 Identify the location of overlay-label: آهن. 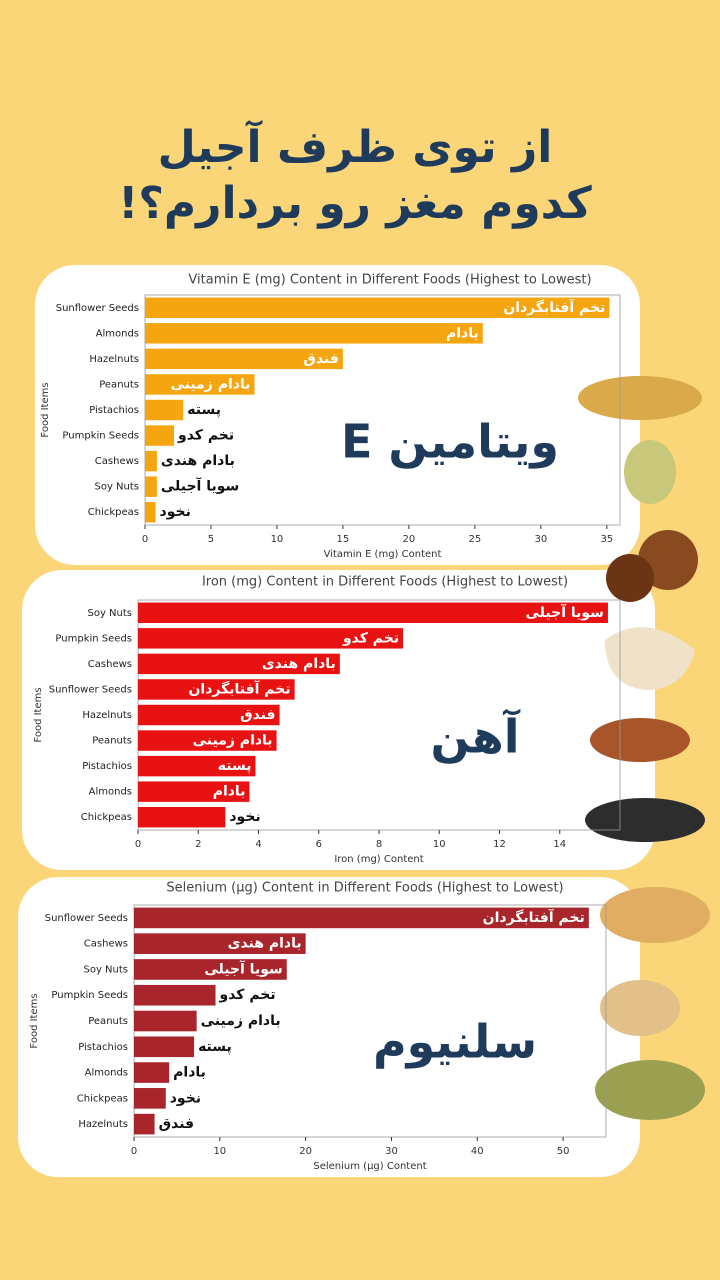
(475, 736).